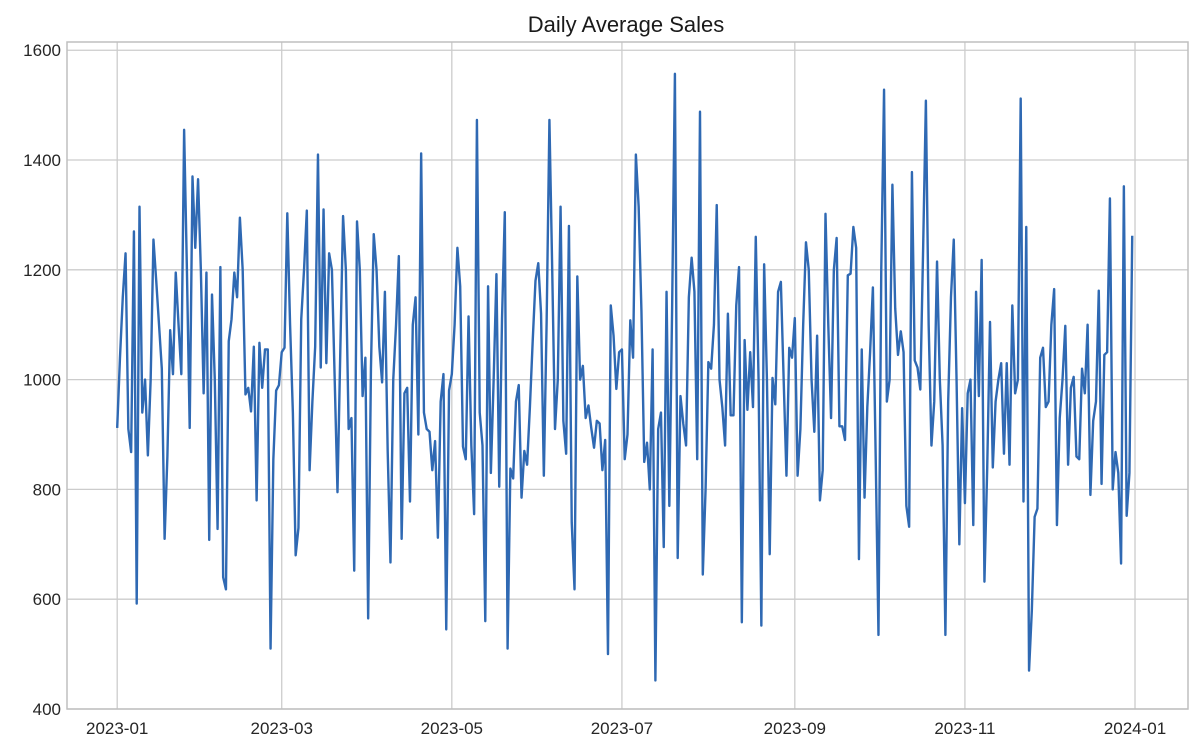 The width and height of the screenshot is (1200, 752). Describe the element at coordinates (47, 599) in the screenshot. I see `y-tick-label: 600` at that location.